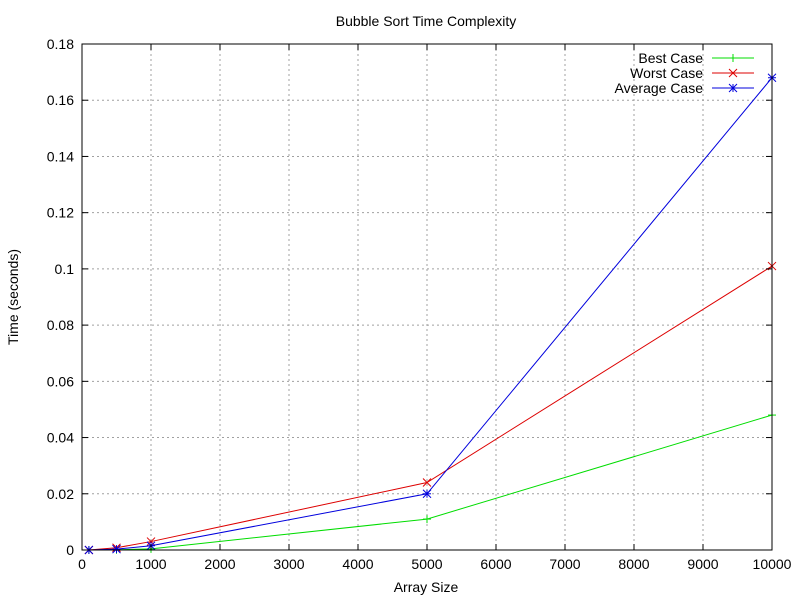 The image size is (800, 600). Describe the element at coordinates (60, 213) in the screenshot. I see `y-tick-label: 0.12` at that location.